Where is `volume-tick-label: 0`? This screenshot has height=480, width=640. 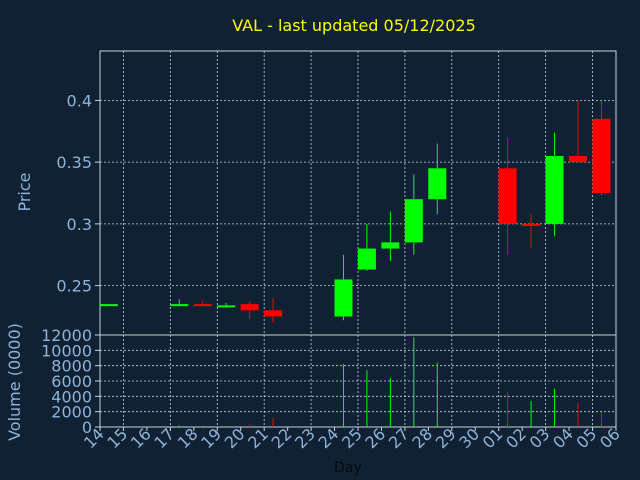
volume-tick-label: 0 is located at coordinates (87, 427).